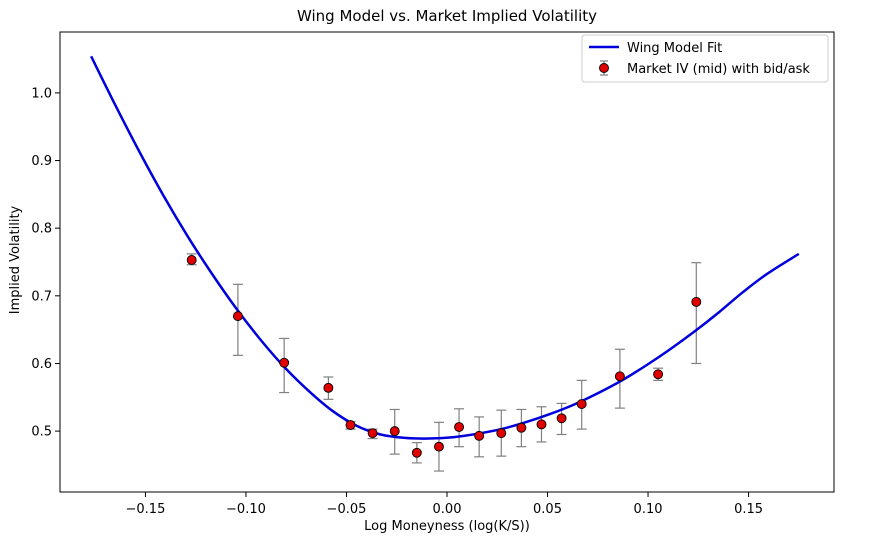 The image size is (872, 544). What do you see at coordinates (447, 509) in the screenshot?
I see `x-tick-label: 0.00` at bounding box center [447, 509].